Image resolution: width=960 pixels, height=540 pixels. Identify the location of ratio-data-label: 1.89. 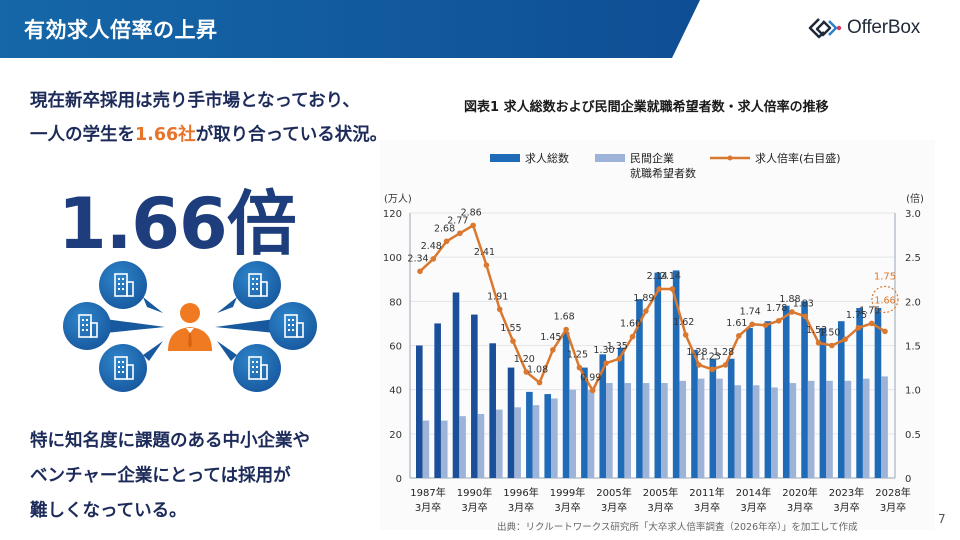
(643, 298).